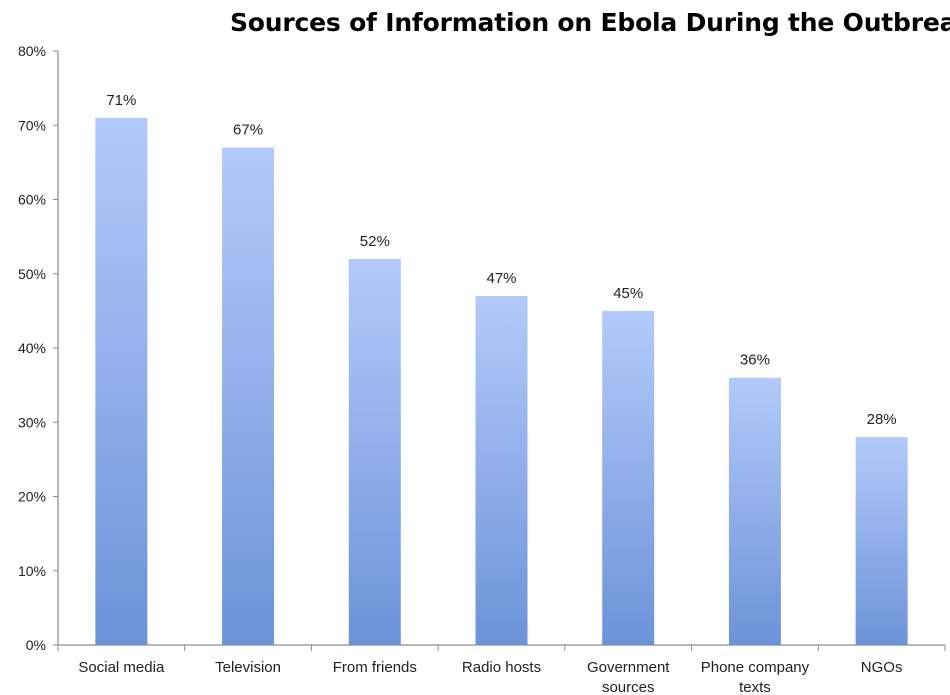 Image resolution: width=950 pixels, height=695 pixels. What do you see at coordinates (501, 667) in the screenshot?
I see `category-label: Radio hosts` at bounding box center [501, 667].